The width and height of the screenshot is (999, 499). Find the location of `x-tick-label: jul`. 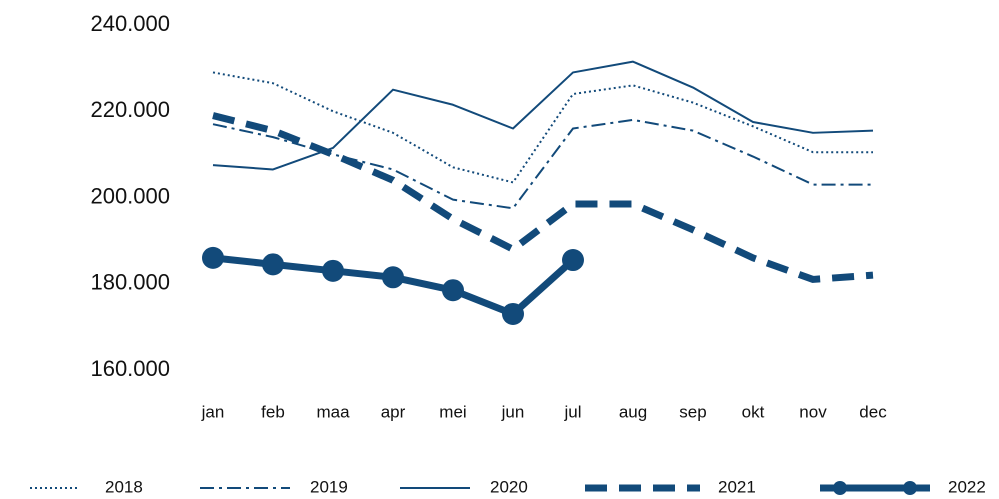

x-tick-label: jul is located at coordinates (572, 411).